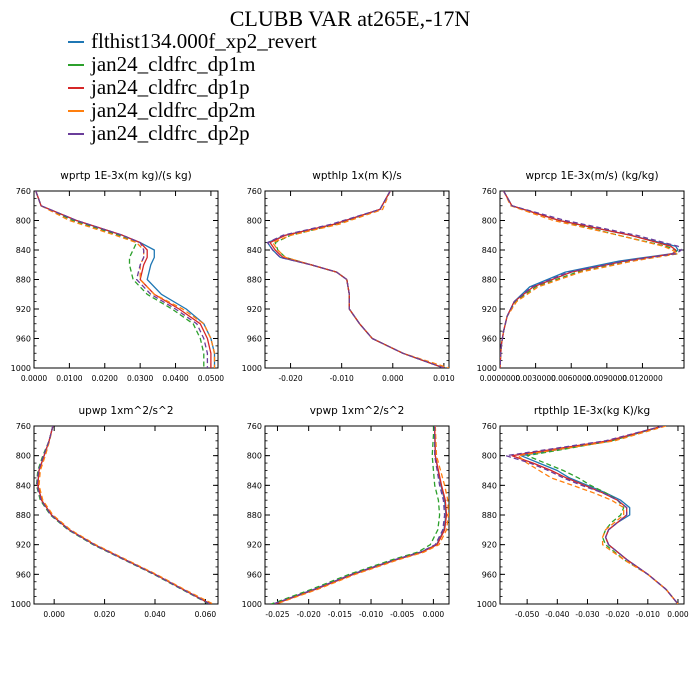 This screenshot has height=700, width=700. Describe the element at coordinates (557, 614) in the screenshot. I see `x-tick-label: -0.040` at that location.